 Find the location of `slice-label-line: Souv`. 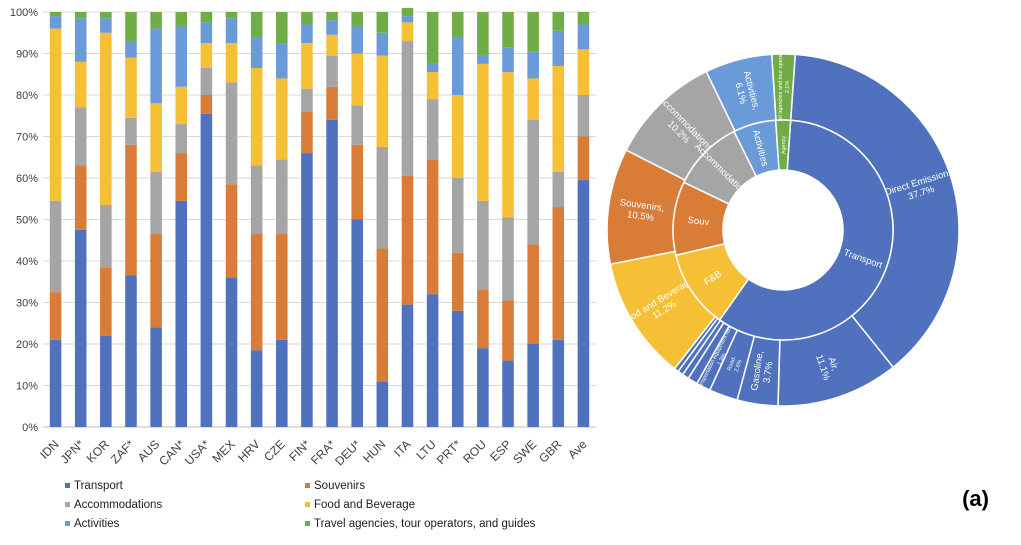

slice-label-line: Souv is located at coordinates (698, 221).